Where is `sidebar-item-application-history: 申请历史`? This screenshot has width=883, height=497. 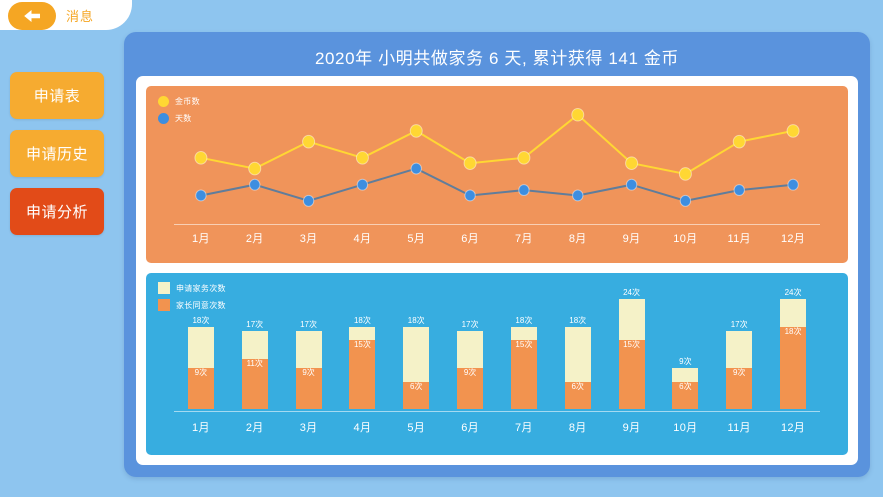 sidebar-item-application-history: 申请历史 is located at coordinates (57, 153).